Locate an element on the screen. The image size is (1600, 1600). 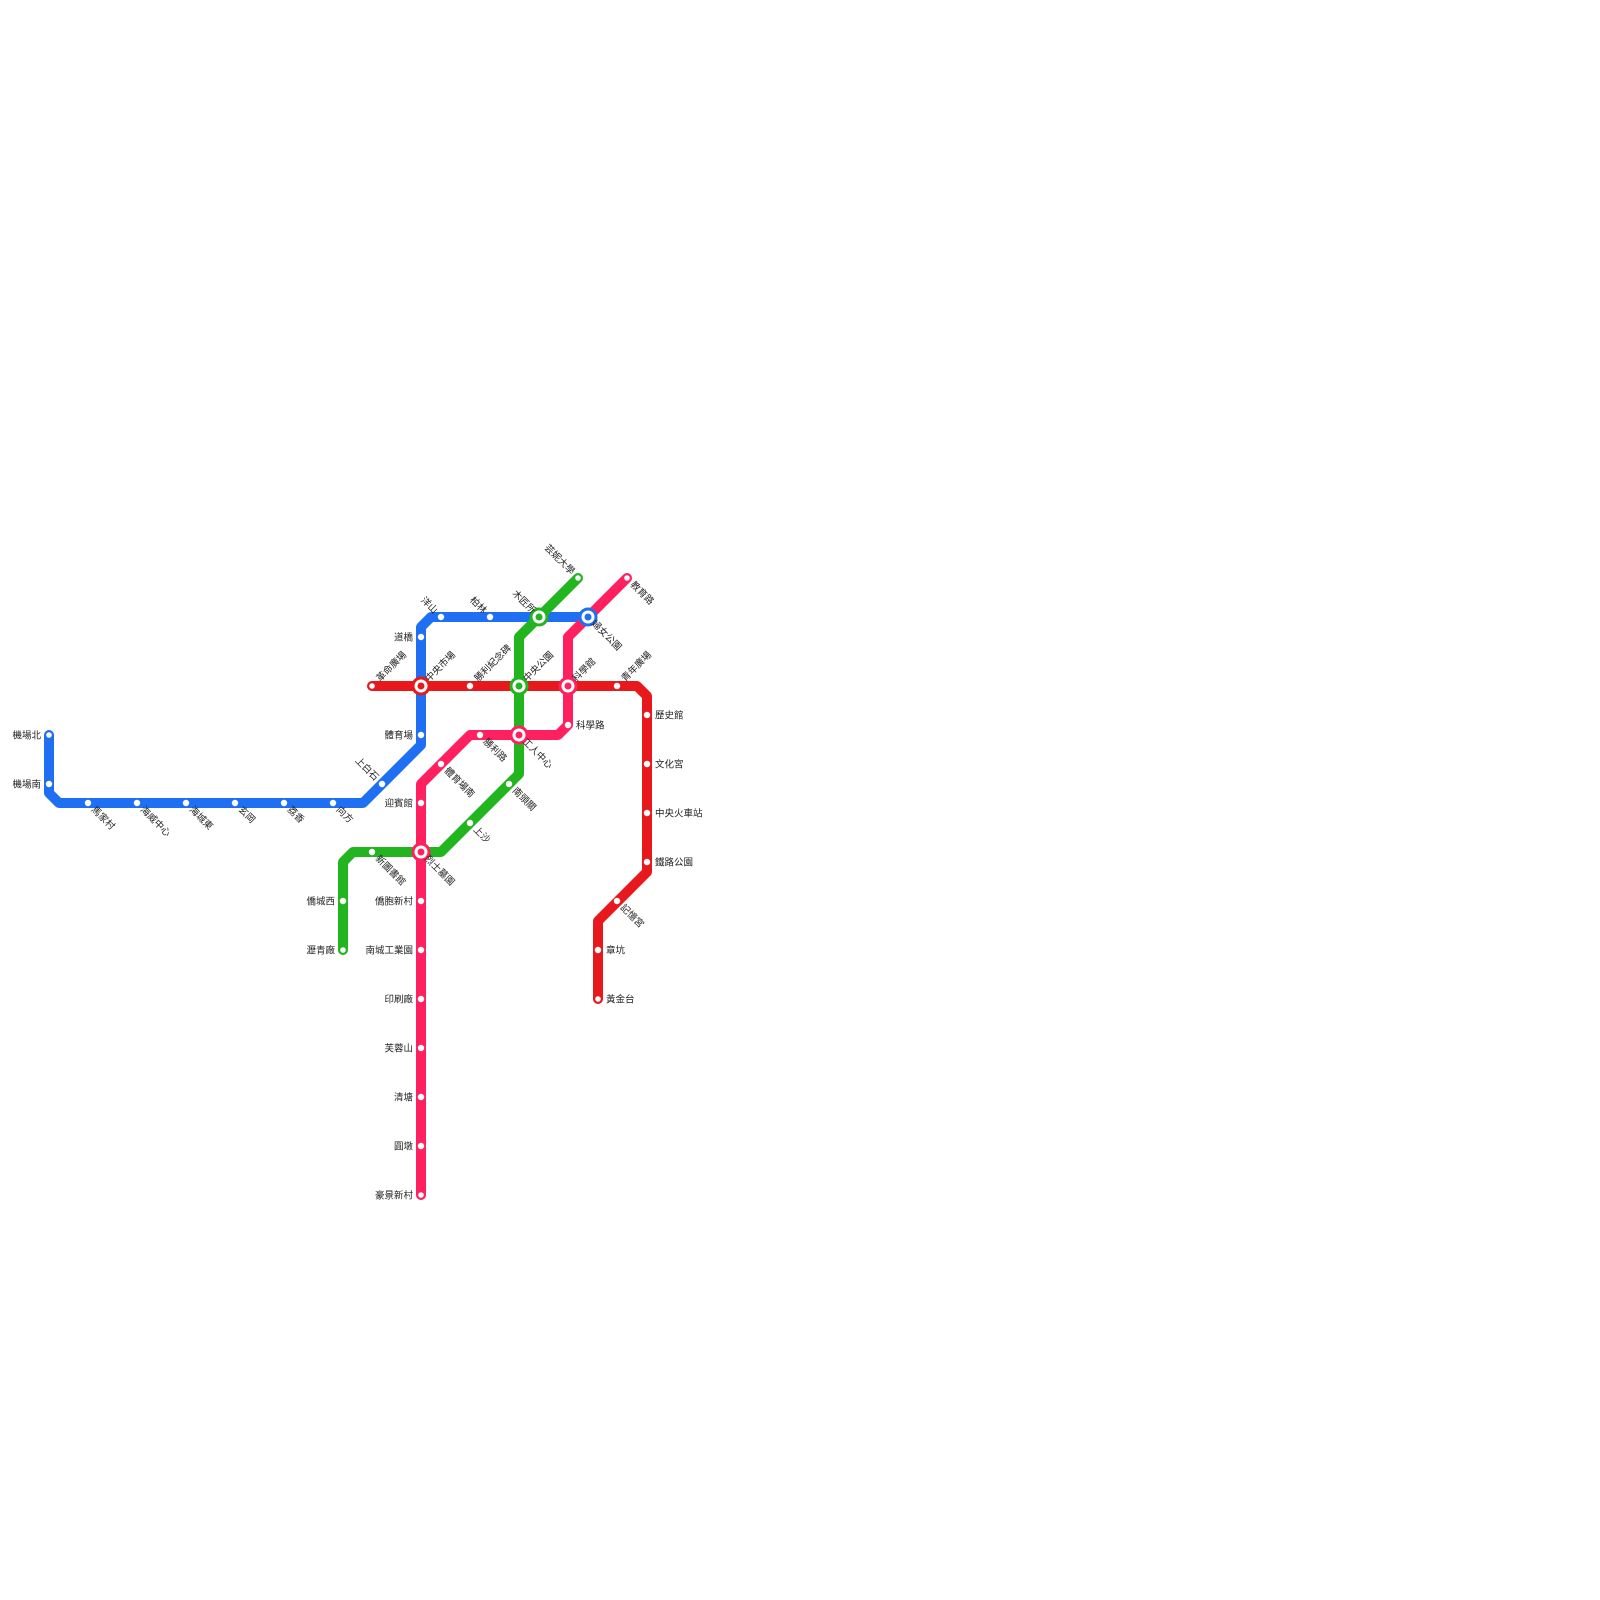
station-label: 僑城西 is located at coordinates (320, 902).